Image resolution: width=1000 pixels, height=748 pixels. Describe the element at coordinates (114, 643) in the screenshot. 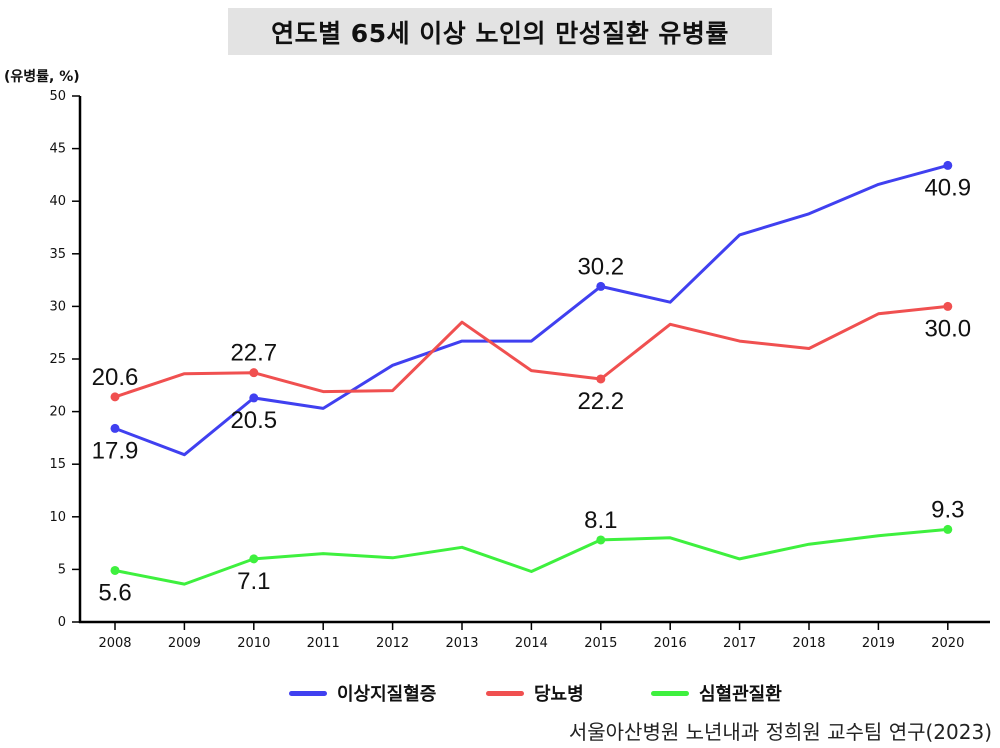

I see `x-tick-label: 2008` at that location.